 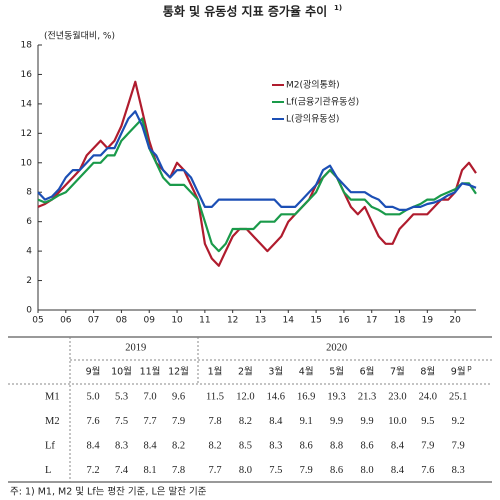 What do you see at coordinates (92, 396) in the screenshot?
I see `table-cell: 5.0` at bounding box center [92, 396].